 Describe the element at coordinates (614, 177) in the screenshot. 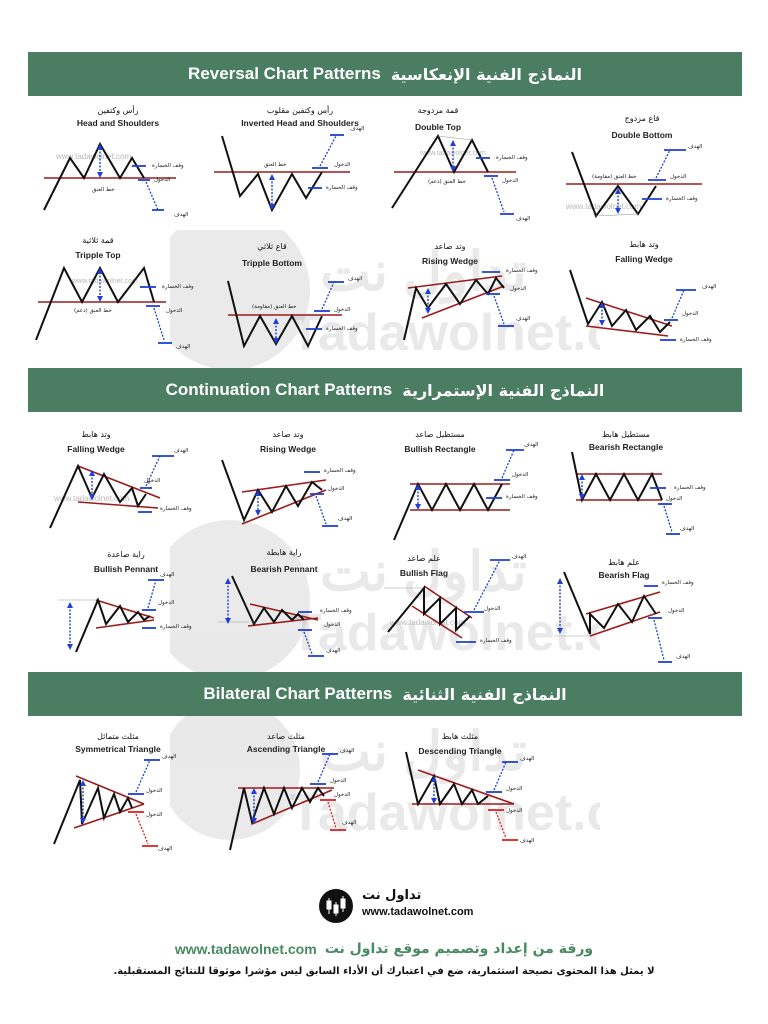

I see `label-neckline-resistance: خط العنق (مقاومة)` at that location.